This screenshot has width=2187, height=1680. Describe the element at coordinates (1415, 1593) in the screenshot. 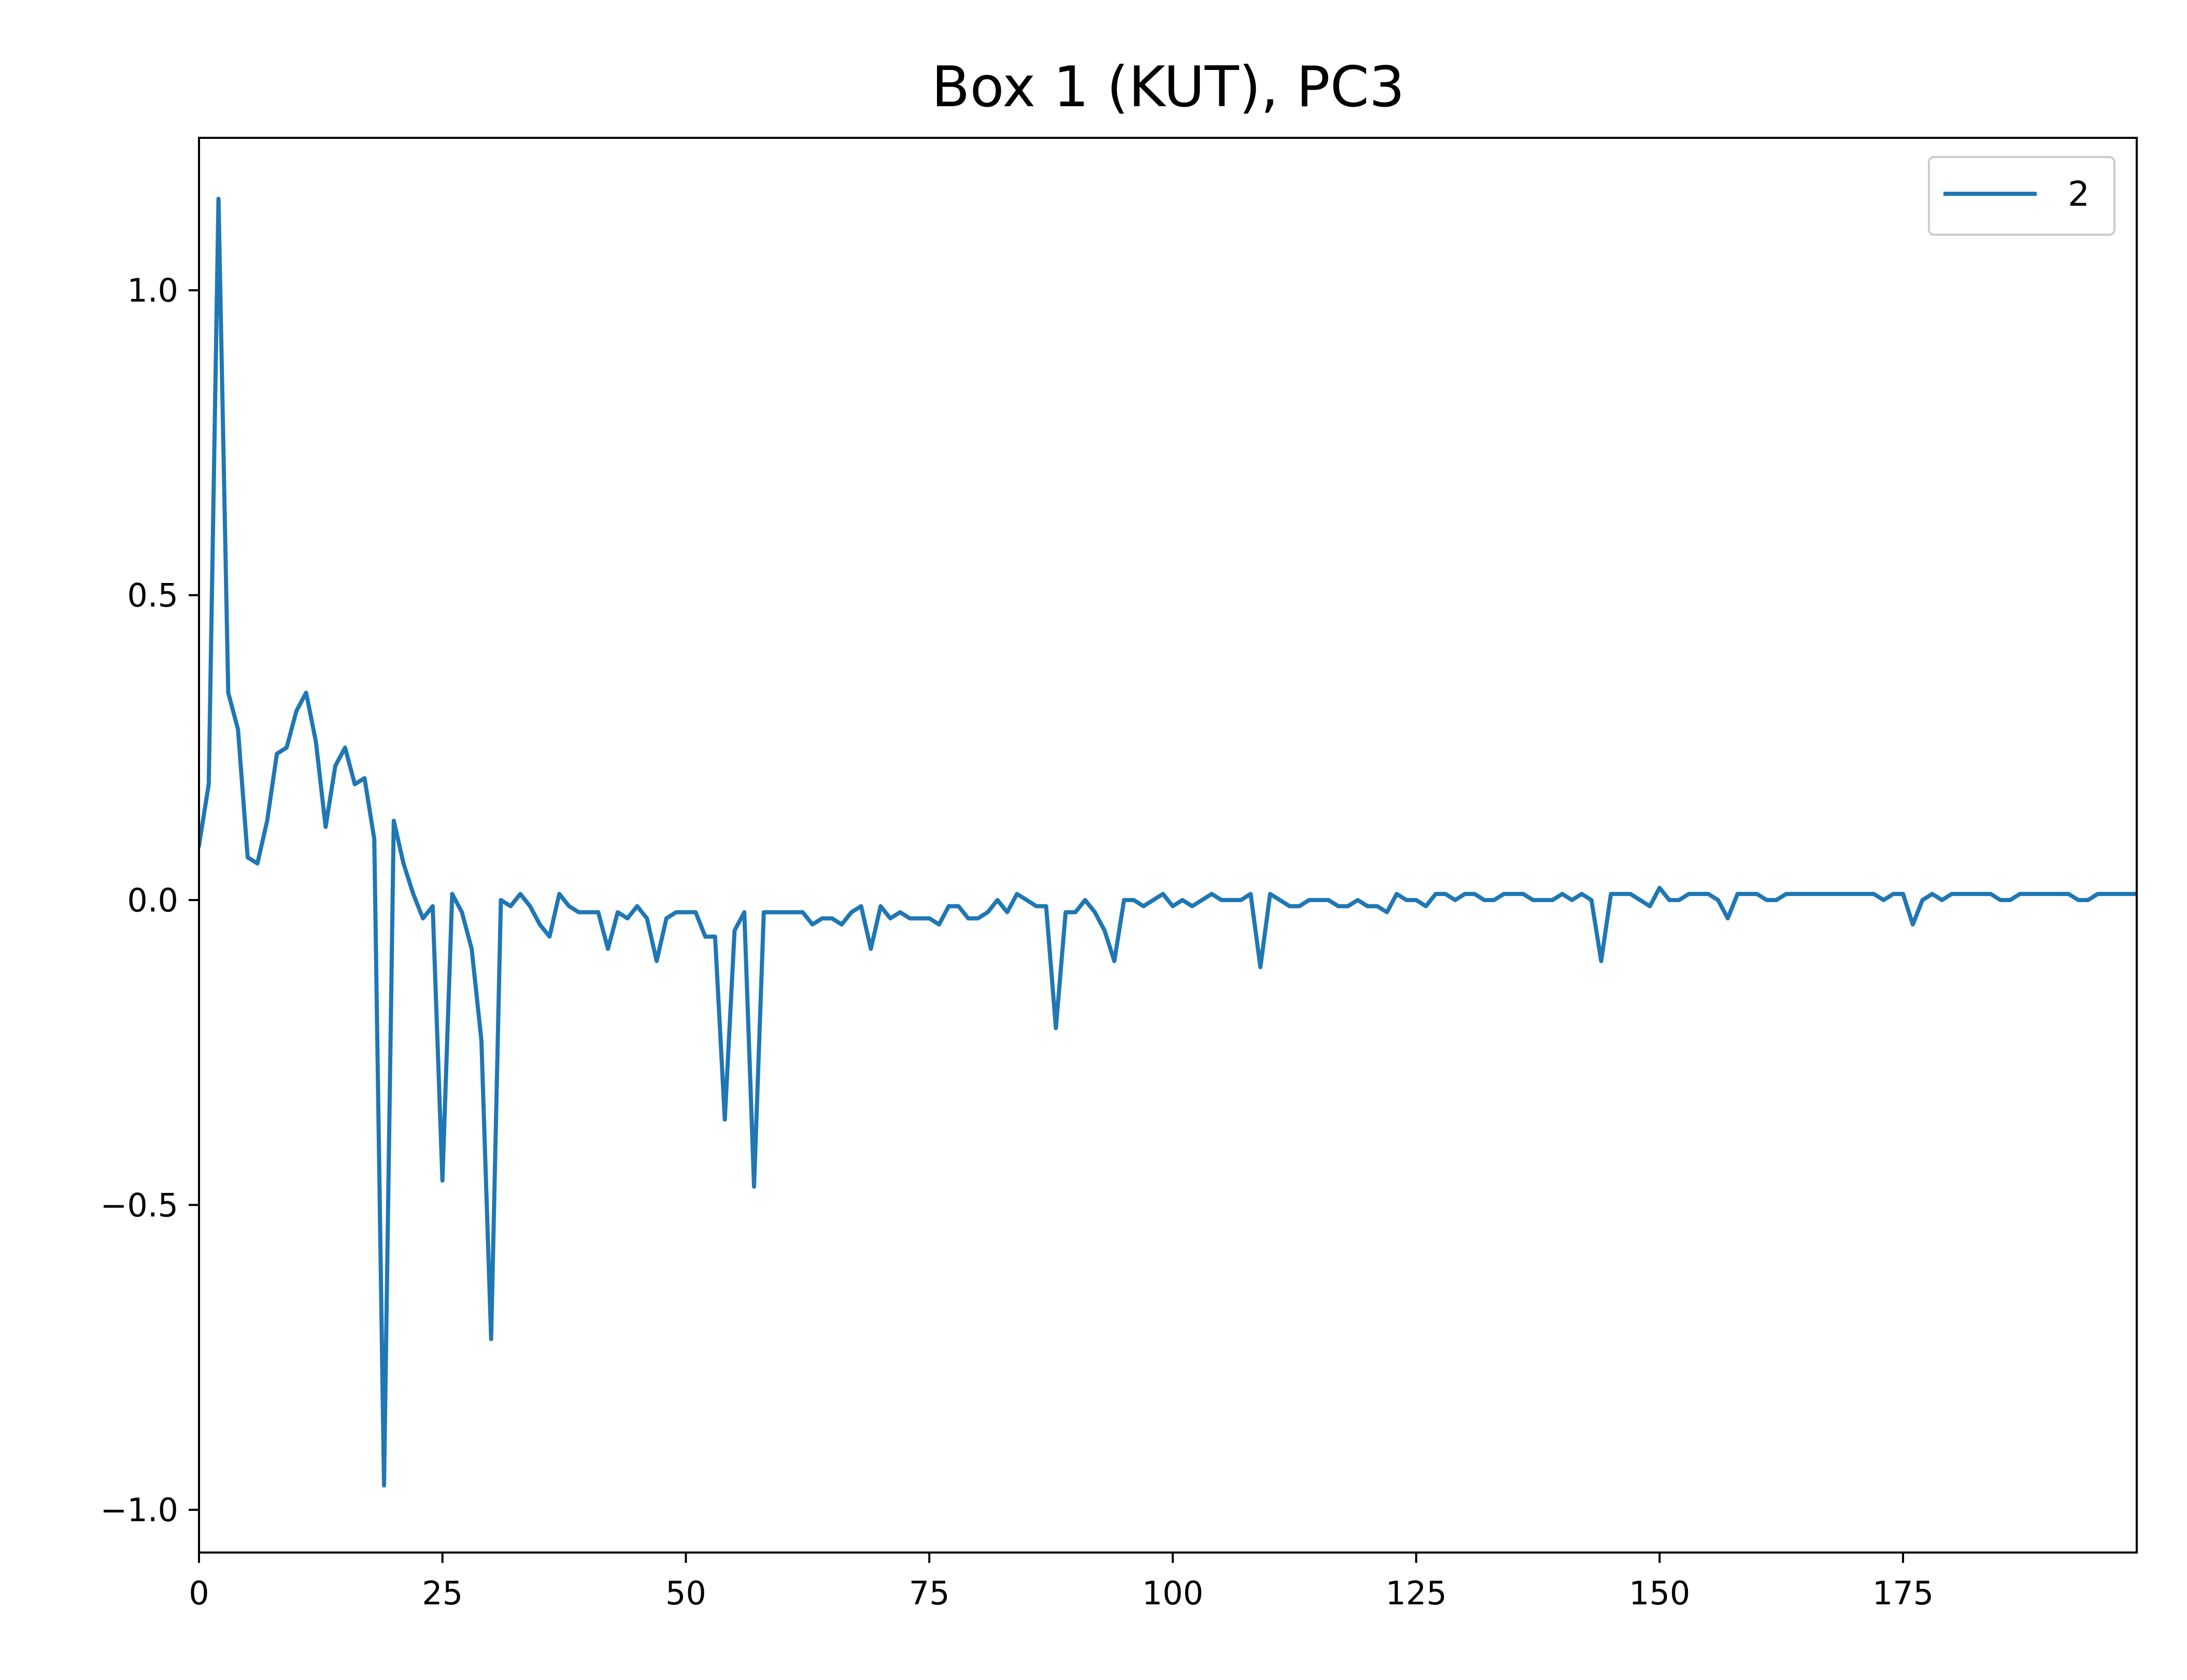

I see `x-tick-label: 125` at that location.